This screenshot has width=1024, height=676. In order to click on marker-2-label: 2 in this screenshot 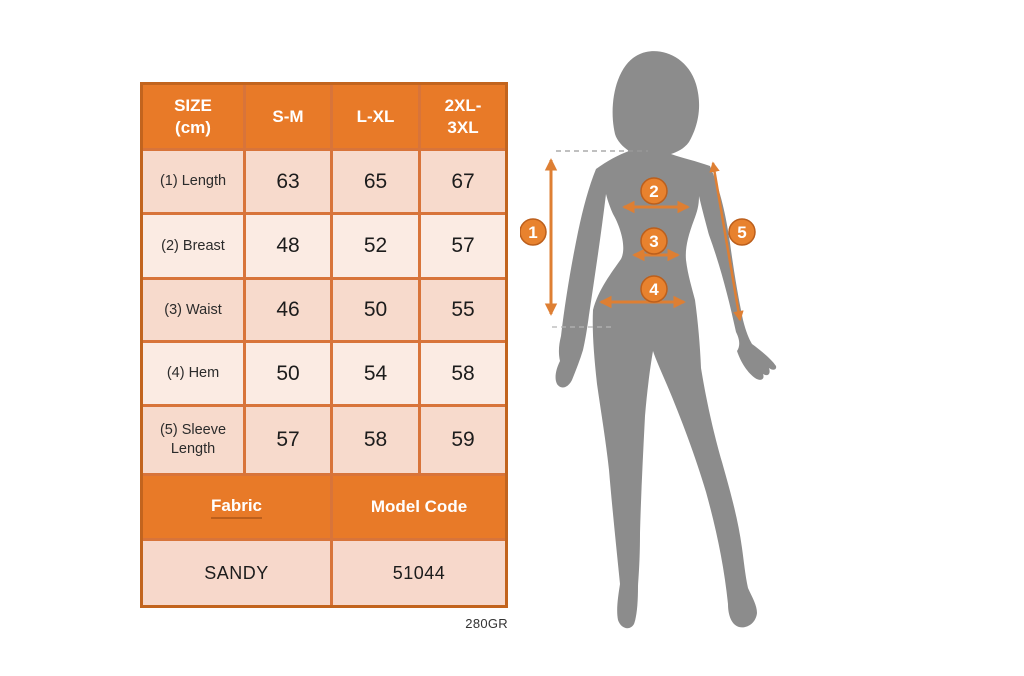, I will do `click(653, 191)`.